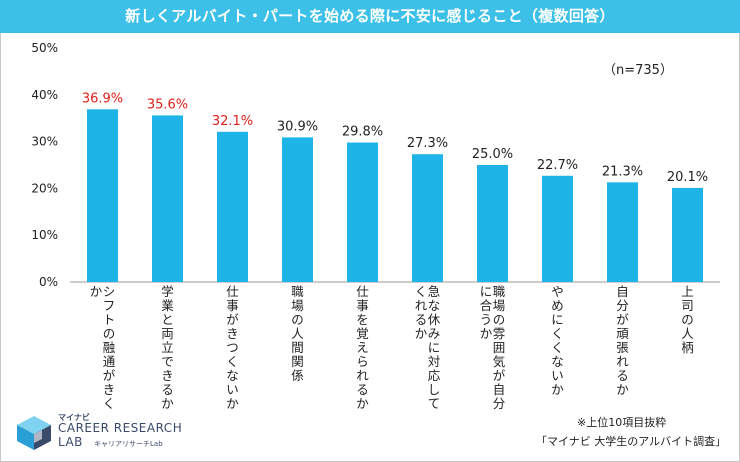  I want to click on y-tick-label: 0%, so click(48, 282).